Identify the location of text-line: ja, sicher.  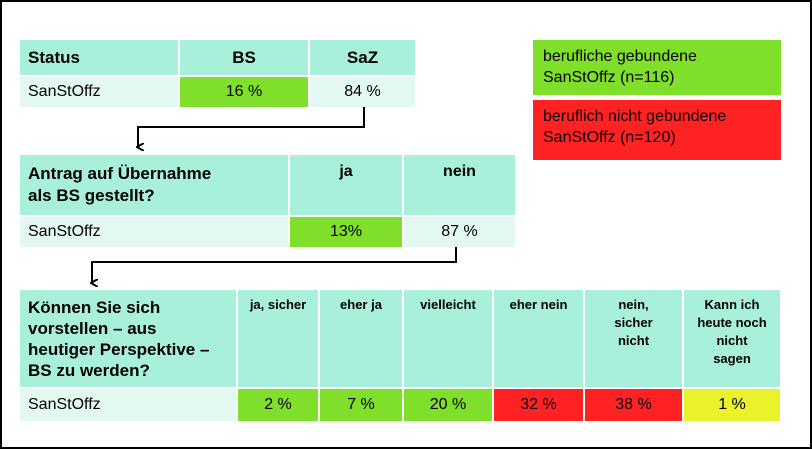
(278, 304).